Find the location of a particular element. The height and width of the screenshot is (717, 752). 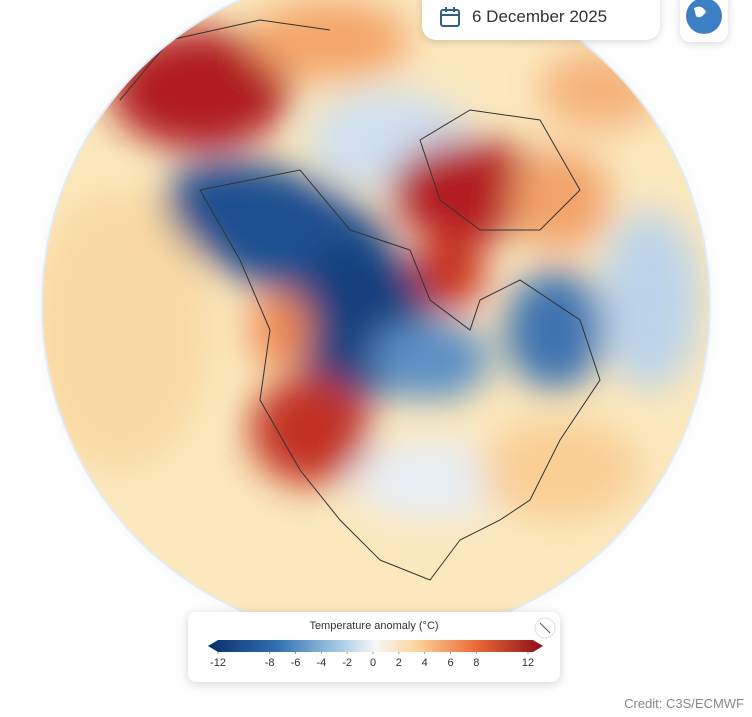

color-scale is located at coordinates (375, 646).